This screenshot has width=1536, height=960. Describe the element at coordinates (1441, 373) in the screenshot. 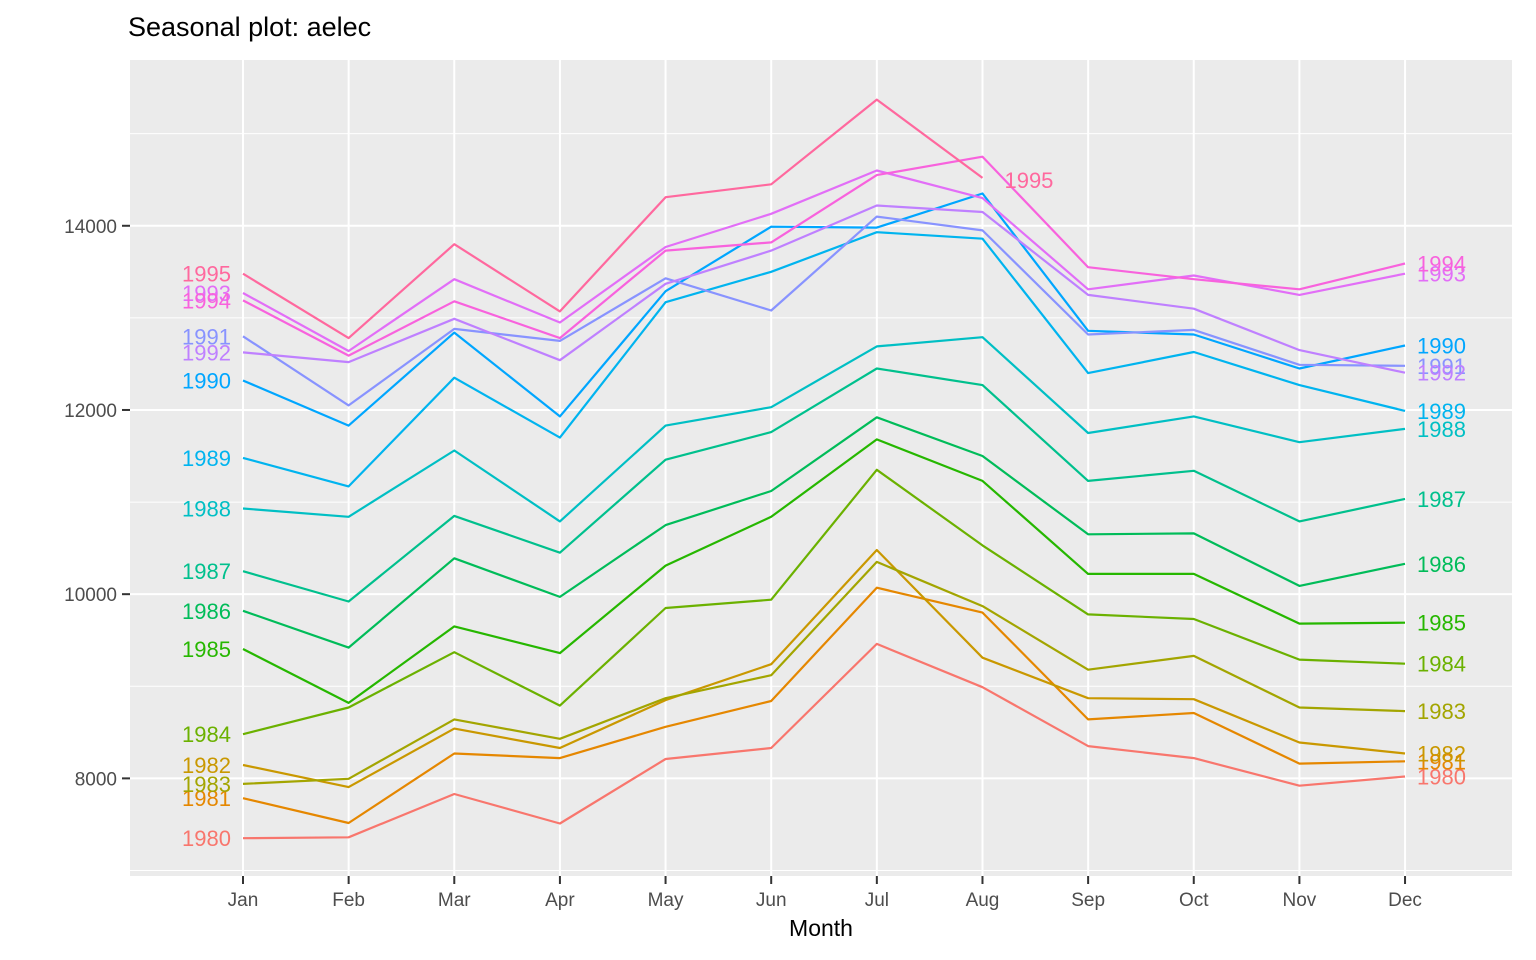

I see `year-label-right-1992: 1992` at that location.